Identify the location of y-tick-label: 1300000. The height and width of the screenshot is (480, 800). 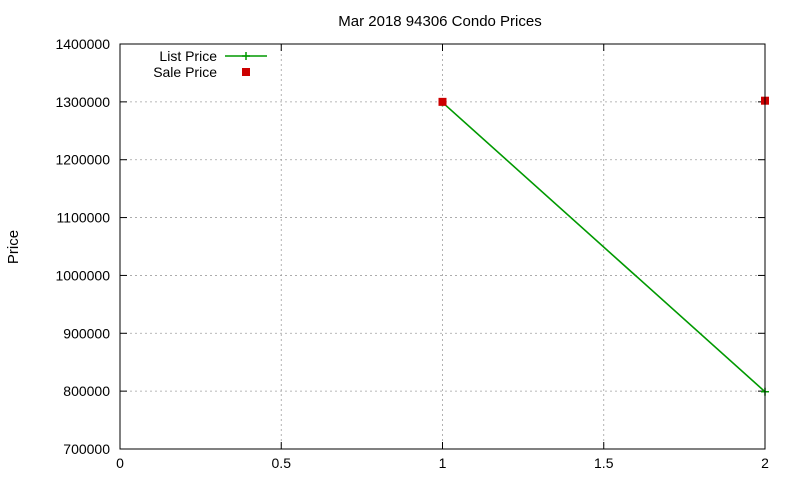
(82, 102).